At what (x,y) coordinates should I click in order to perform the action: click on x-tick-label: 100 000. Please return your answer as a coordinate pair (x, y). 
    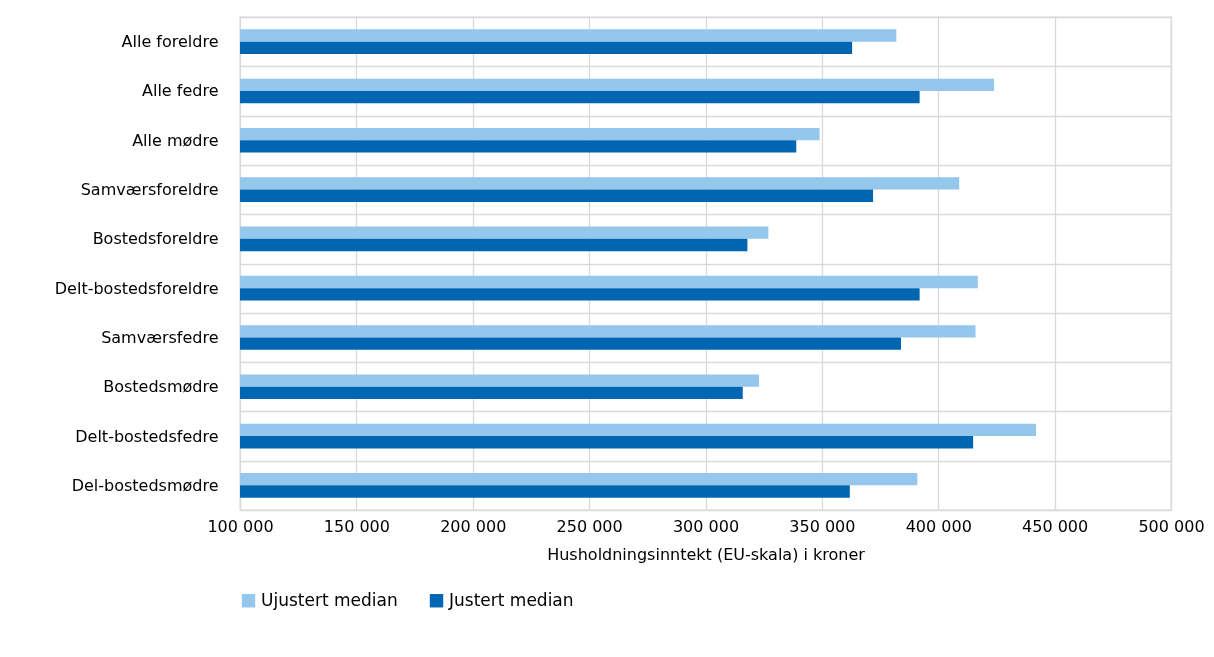
    Looking at the image, I should click on (240, 526).